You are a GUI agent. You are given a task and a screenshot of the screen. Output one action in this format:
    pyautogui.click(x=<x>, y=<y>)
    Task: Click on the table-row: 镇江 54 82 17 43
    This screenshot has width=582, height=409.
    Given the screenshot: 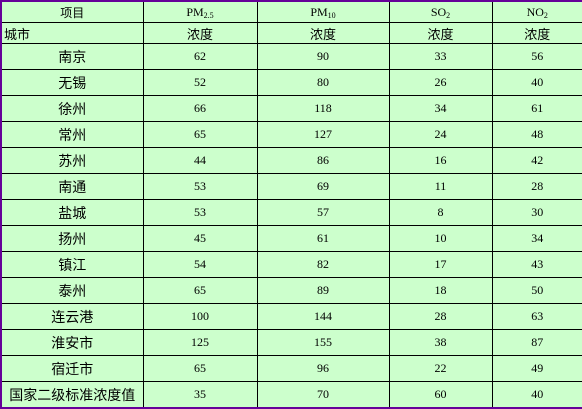 What is the action you would take?
    pyautogui.click(x=291, y=264)
    